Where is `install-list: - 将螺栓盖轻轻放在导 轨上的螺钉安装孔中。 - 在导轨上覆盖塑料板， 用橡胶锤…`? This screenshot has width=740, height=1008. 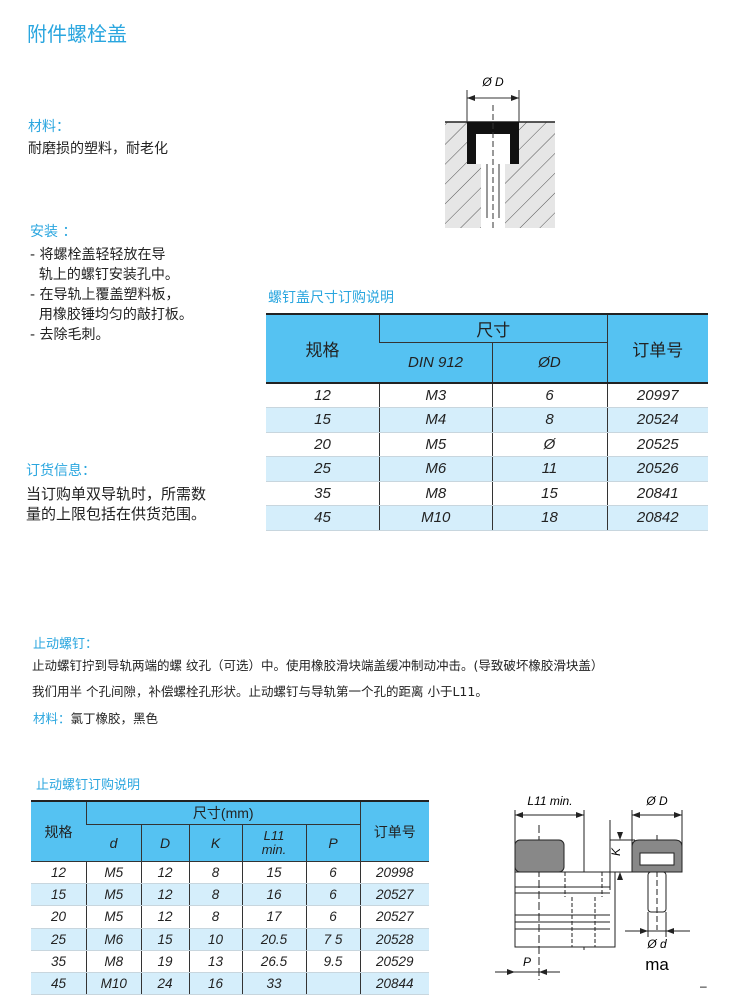 install-list: - 将螺栓盖轻轻放在导 轨上的螺钉安装孔中。 - 在导轨上覆盖塑料板， 用橡胶锤… is located at coordinates (111, 295).